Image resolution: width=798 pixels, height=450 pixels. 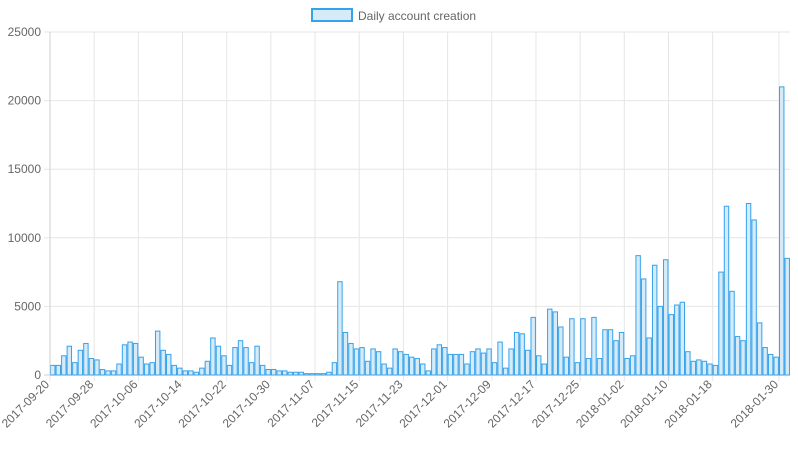 I want to click on y-tick-label: 0, so click(x=37, y=375).